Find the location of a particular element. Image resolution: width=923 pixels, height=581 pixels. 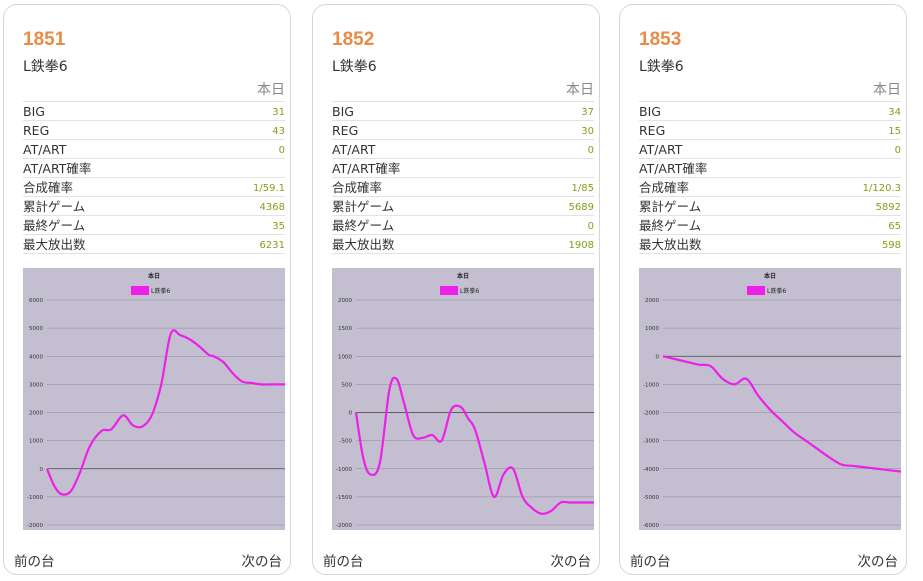

machine-number: 1852 is located at coordinates (353, 39).